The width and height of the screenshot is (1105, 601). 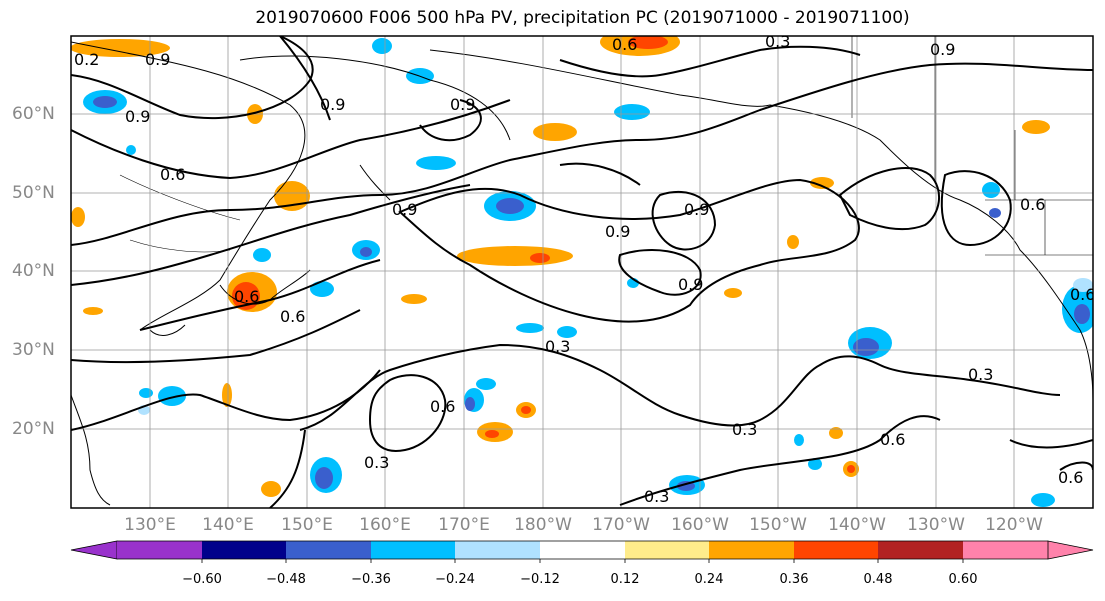 What do you see at coordinates (963, 579) in the screenshot?
I see `colorbar-tick-label: 0.60` at bounding box center [963, 579].